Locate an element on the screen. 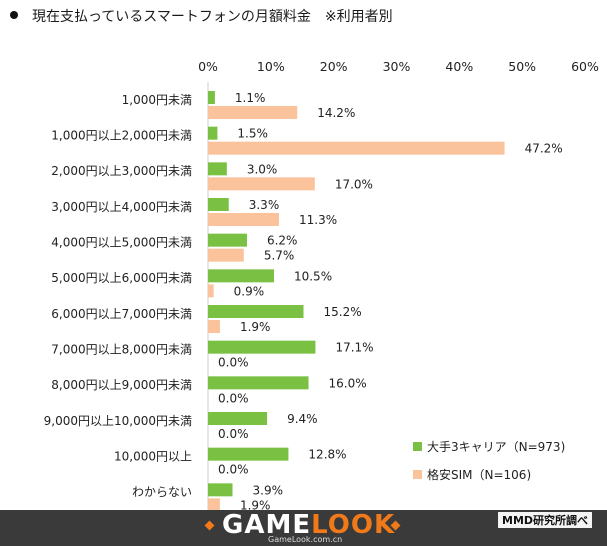 The image size is (607, 546). gamelook-logo: GAMELOOK is located at coordinates (308, 525).